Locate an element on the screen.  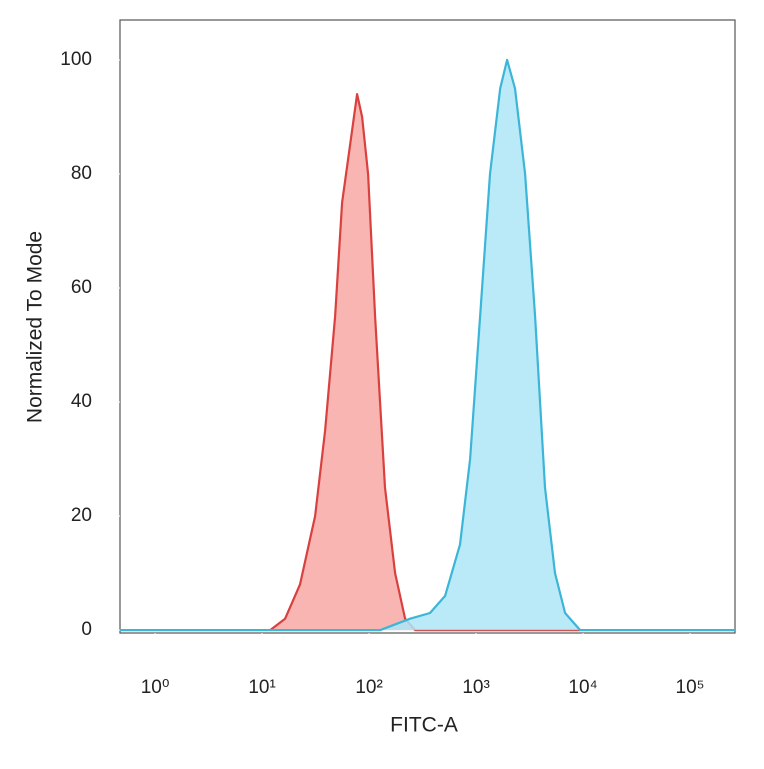
x-tick-label: 10² is located at coordinates (368, 687).